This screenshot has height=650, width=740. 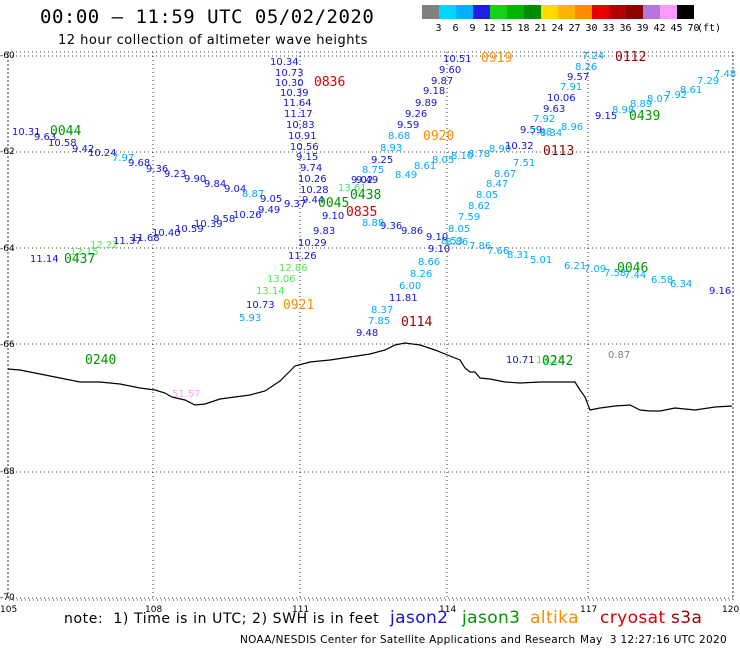 I want to click on wave-height-value: 6.21, so click(x=575, y=266).